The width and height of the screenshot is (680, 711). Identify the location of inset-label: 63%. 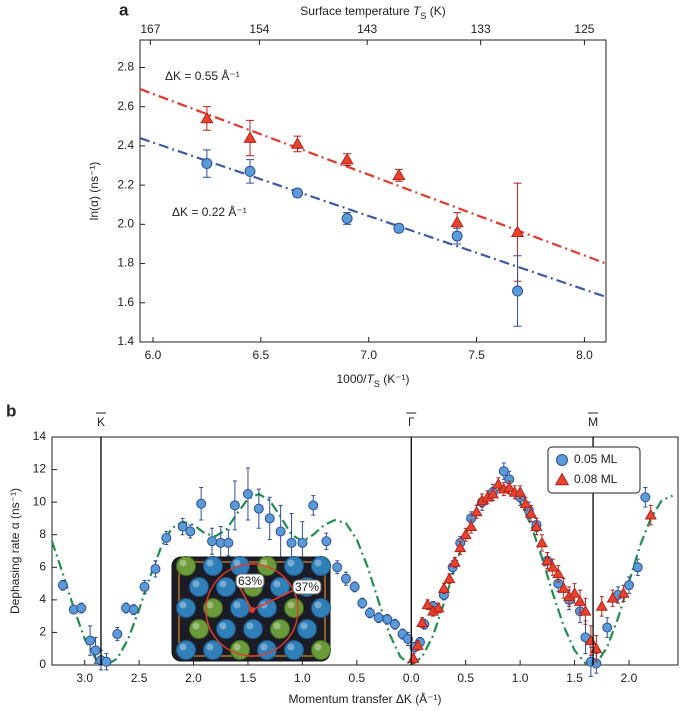
(250, 581).